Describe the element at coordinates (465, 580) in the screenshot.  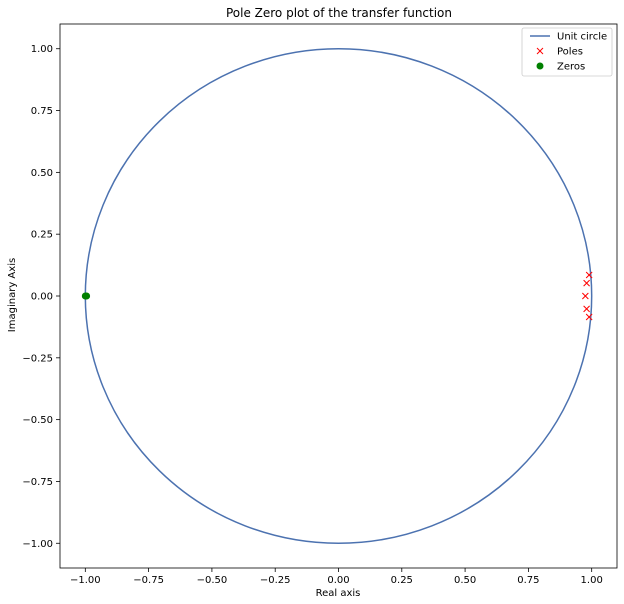
I see `x-tick-label: 0.50` at that location.